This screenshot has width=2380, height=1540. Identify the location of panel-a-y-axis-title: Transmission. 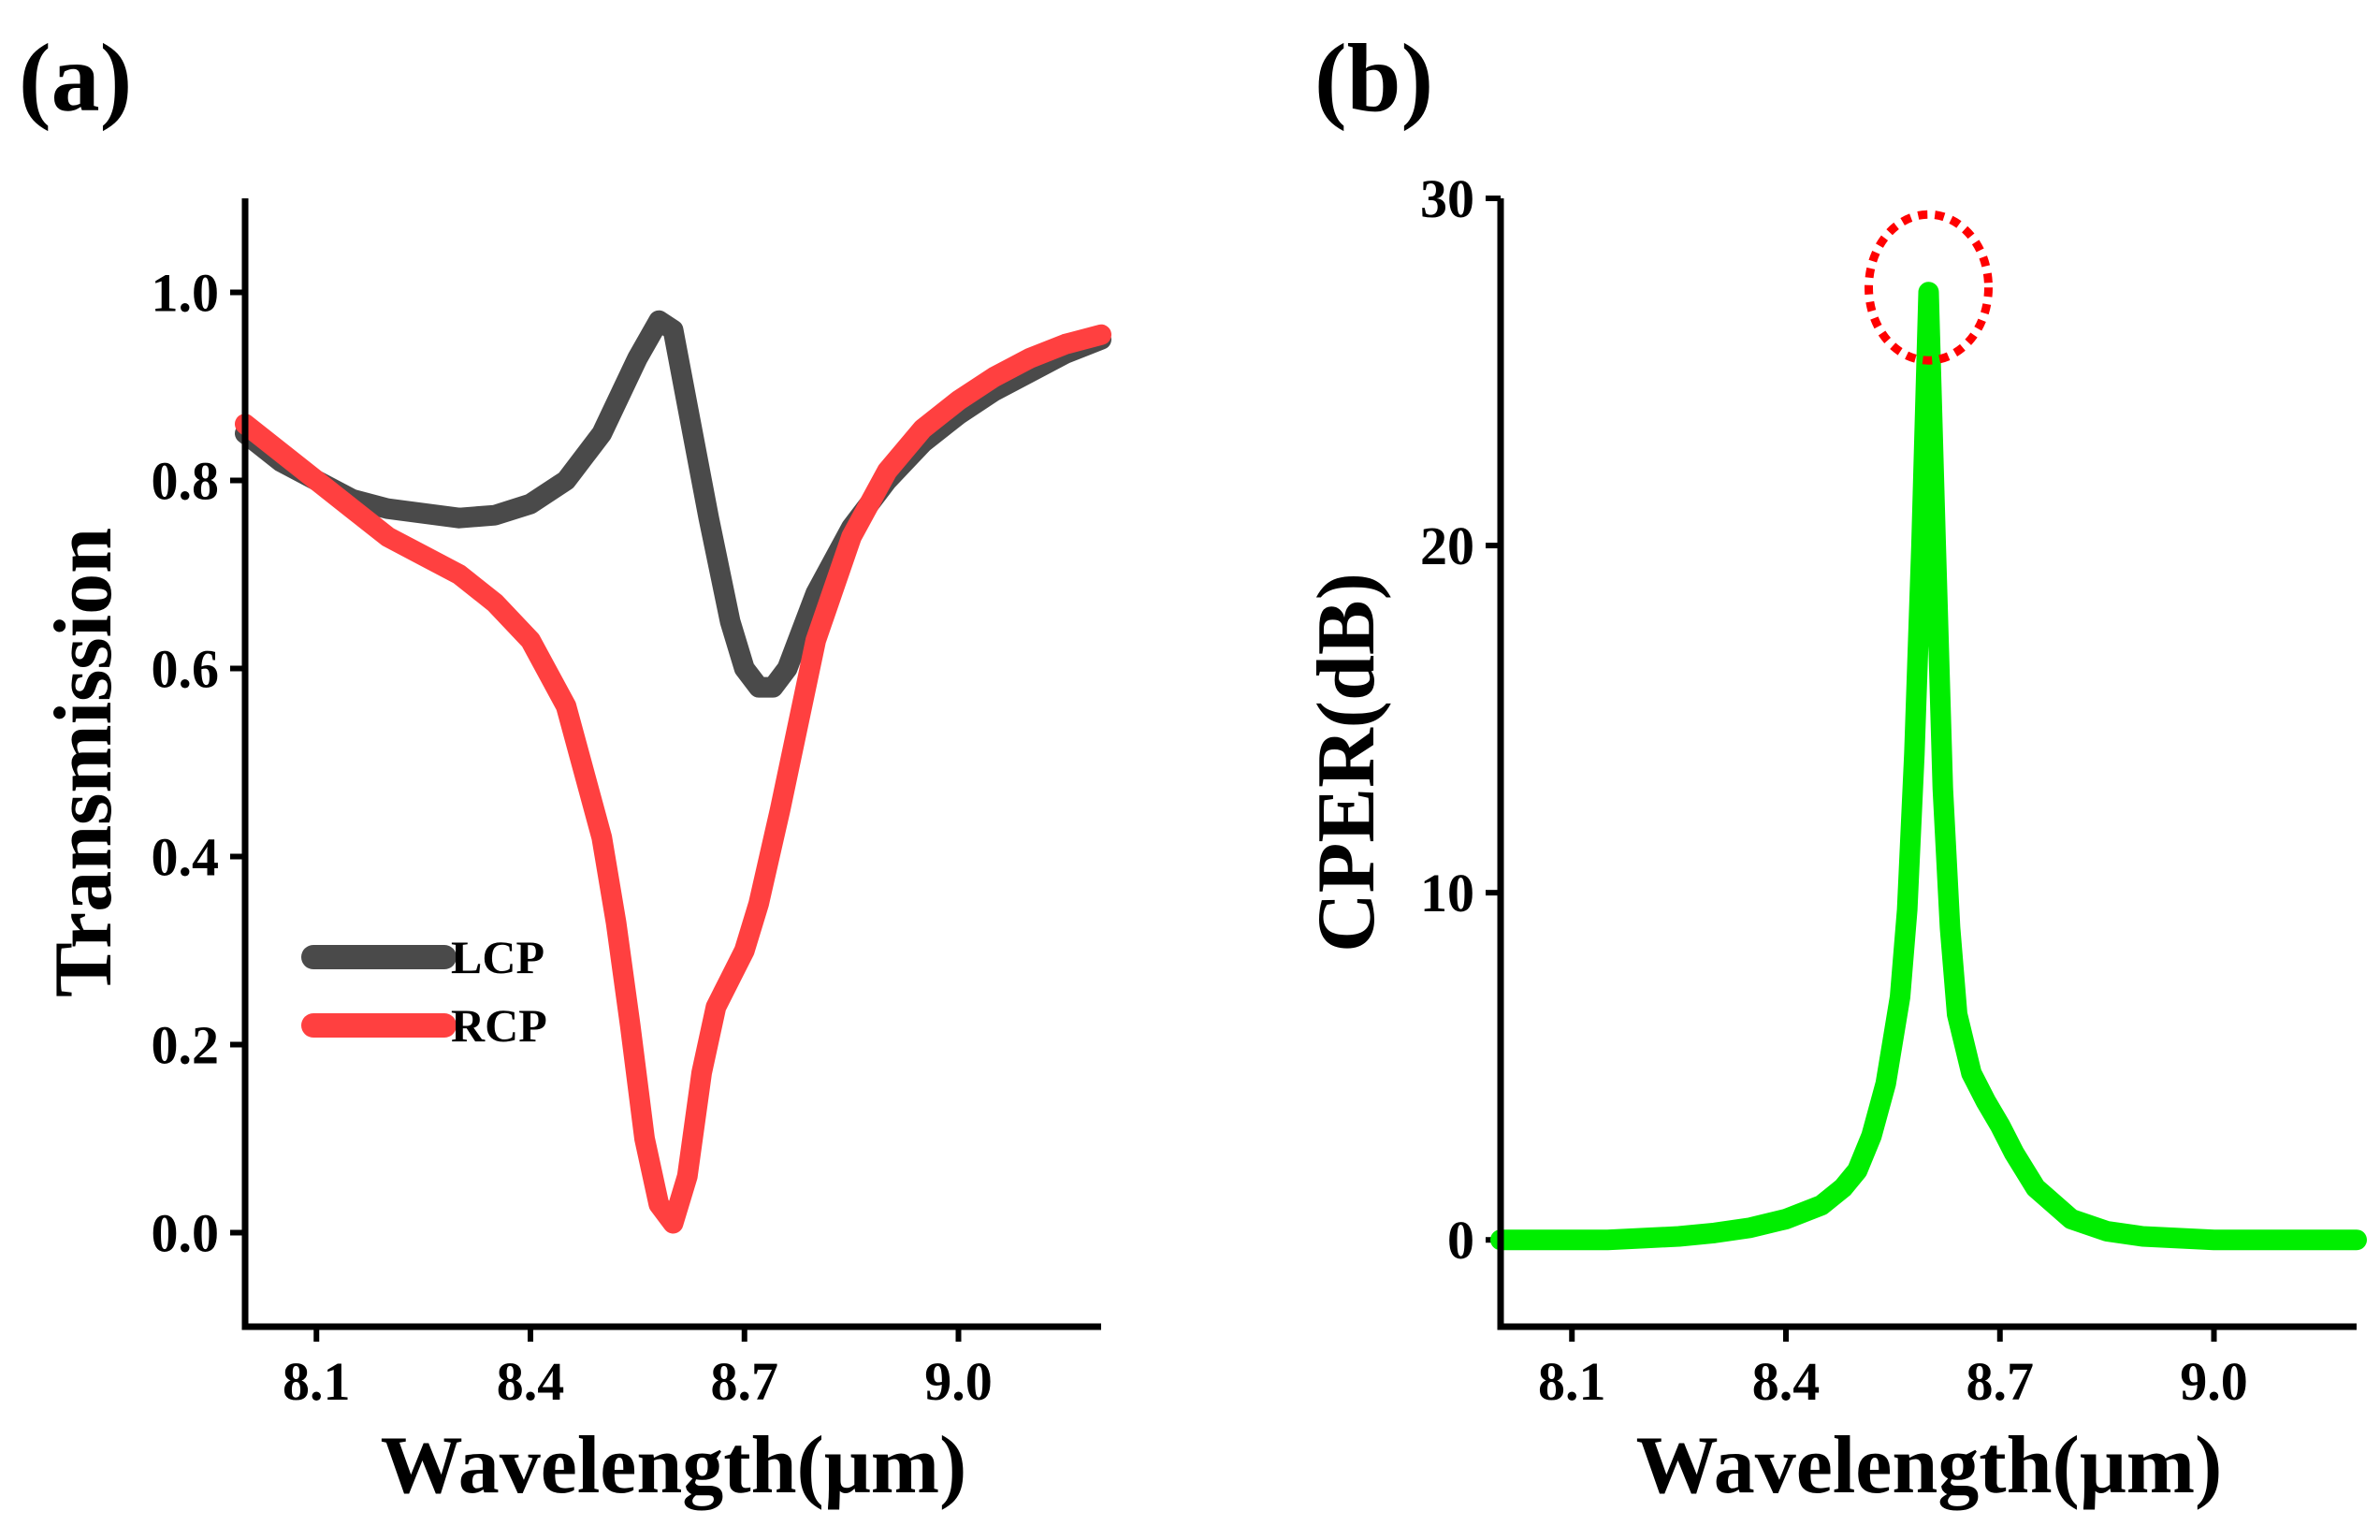
(83, 763).